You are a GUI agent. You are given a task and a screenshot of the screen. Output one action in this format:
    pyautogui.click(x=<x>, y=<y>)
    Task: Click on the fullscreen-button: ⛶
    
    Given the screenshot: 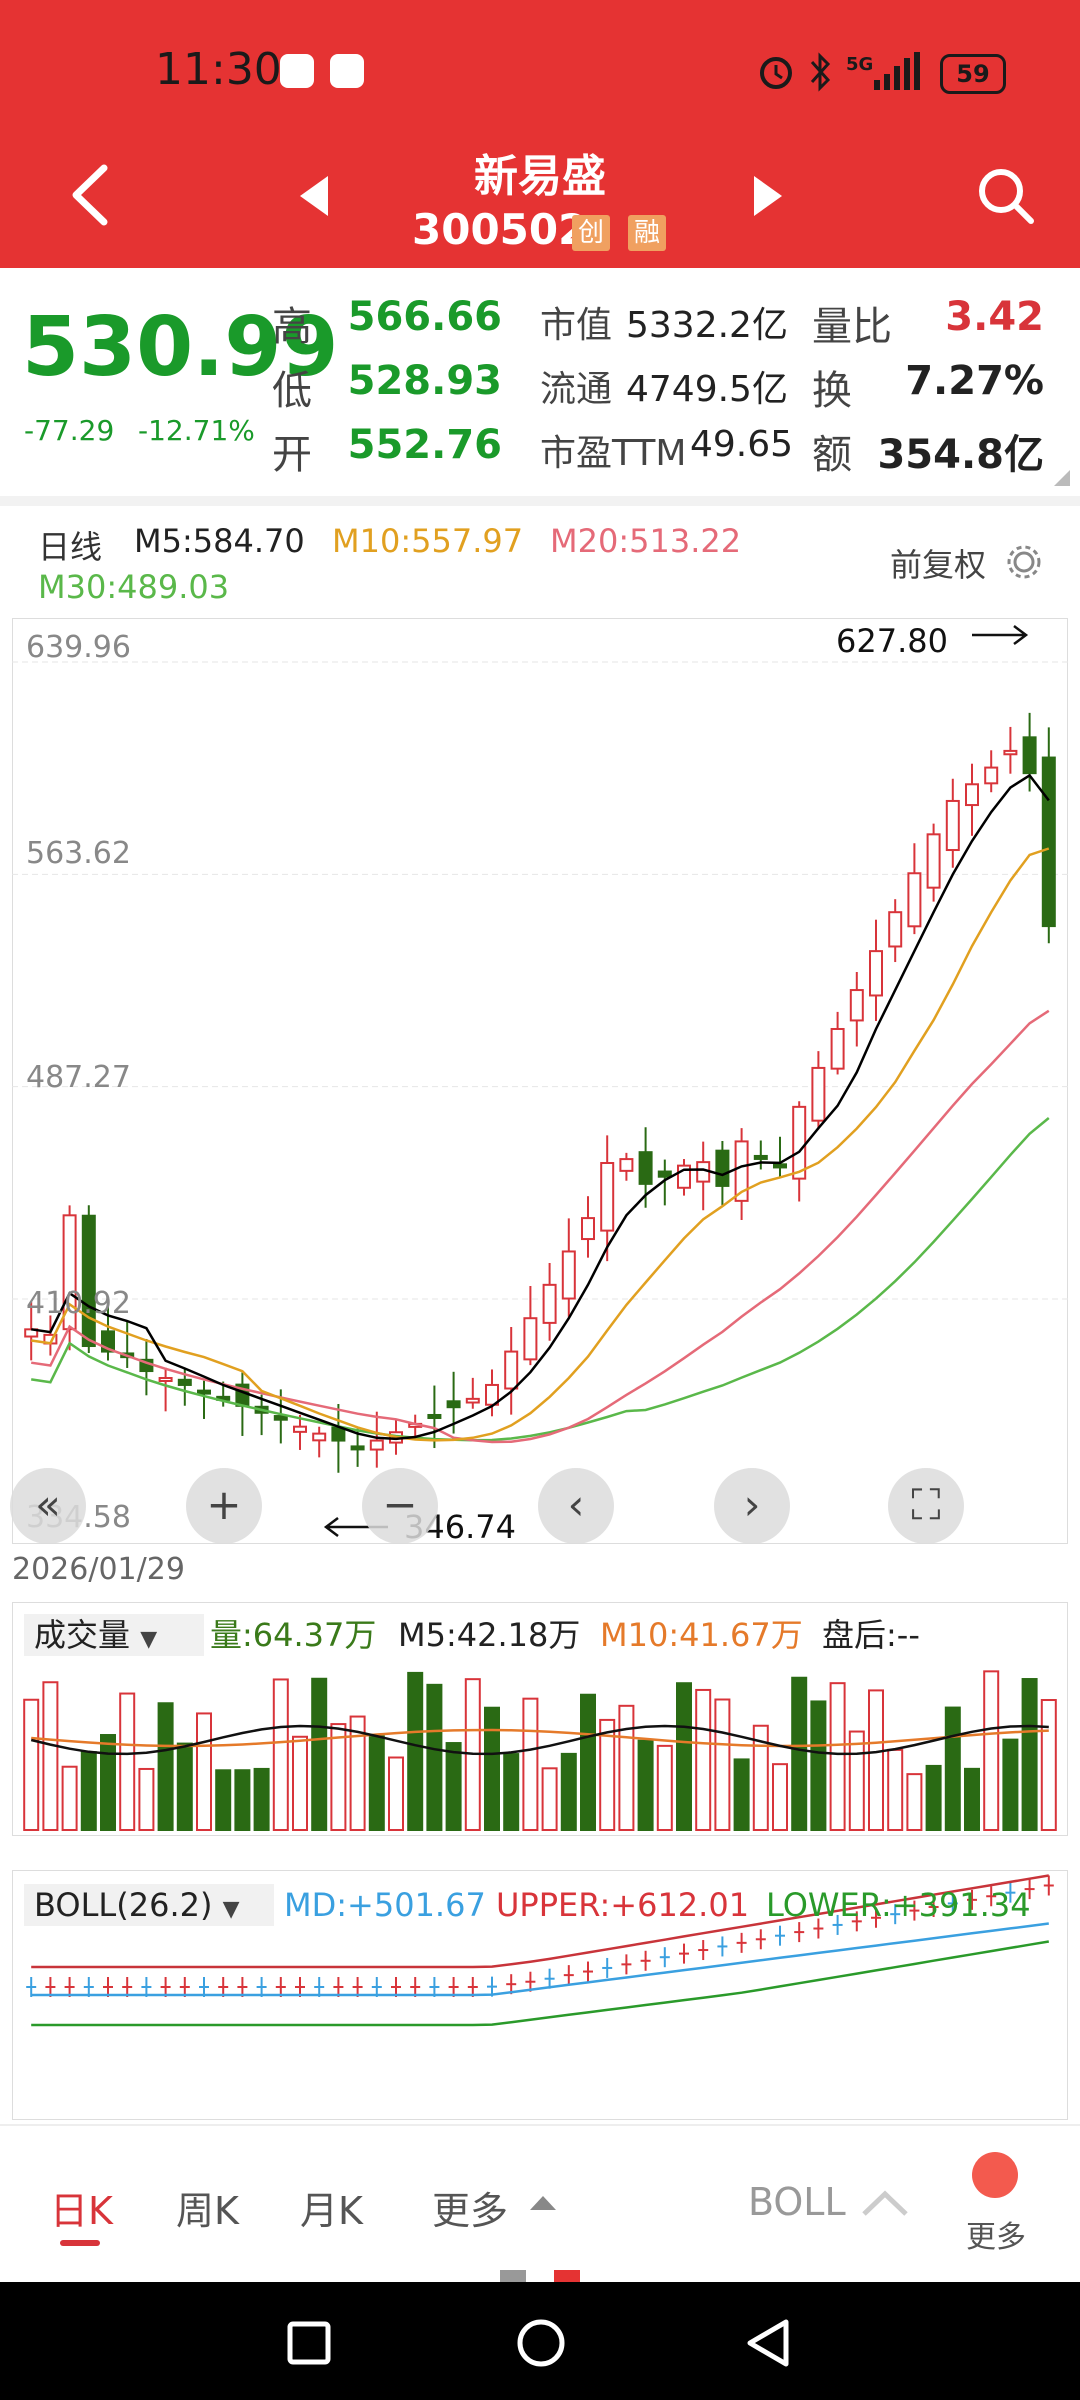 What is the action you would take?
    pyautogui.click(x=926, y=1506)
    